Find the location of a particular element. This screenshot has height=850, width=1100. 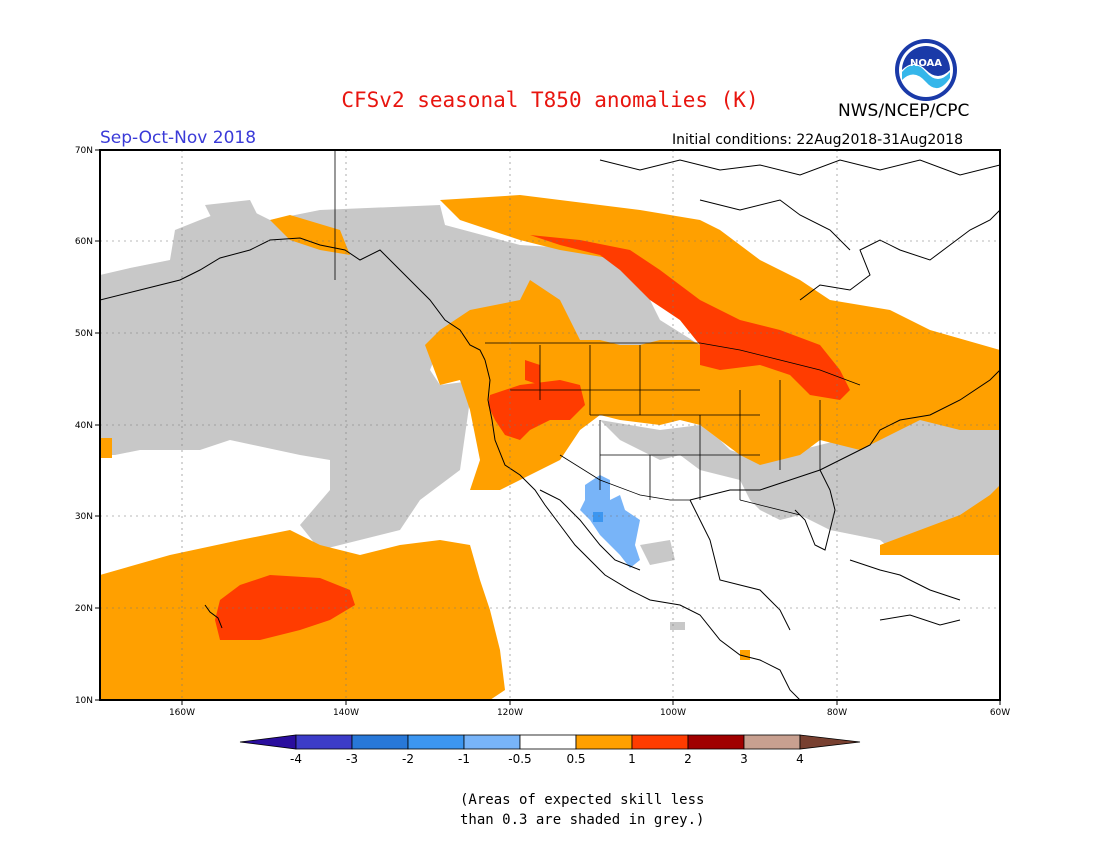

chart-title: CFSv2 seasonal T850 anomalies (K) is located at coordinates (550, 100).